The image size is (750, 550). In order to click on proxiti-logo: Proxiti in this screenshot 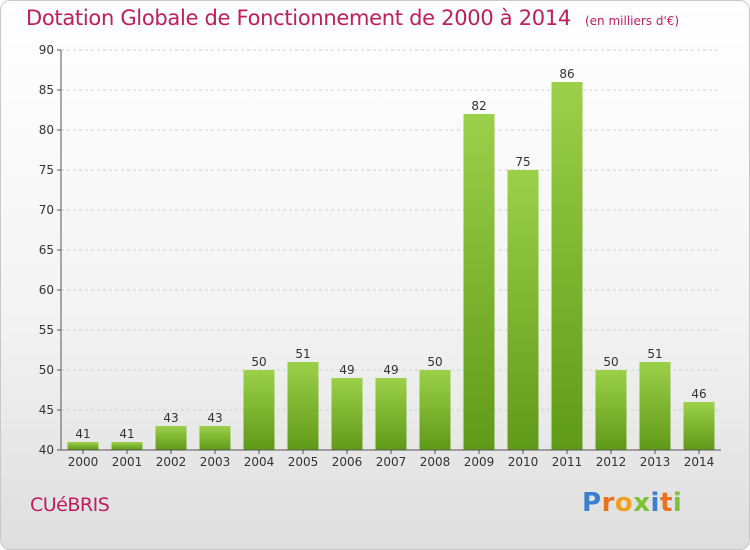, I will do `click(632, 503)`.